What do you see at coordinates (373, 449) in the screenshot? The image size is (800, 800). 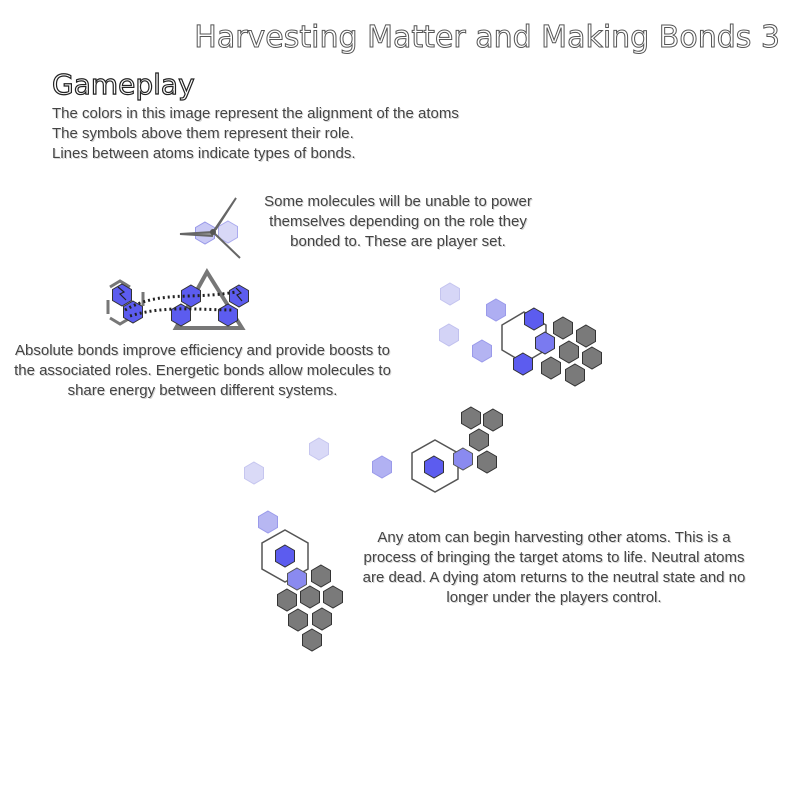 I see `harvest-cluster-middle` at bounding box center [373, 449].